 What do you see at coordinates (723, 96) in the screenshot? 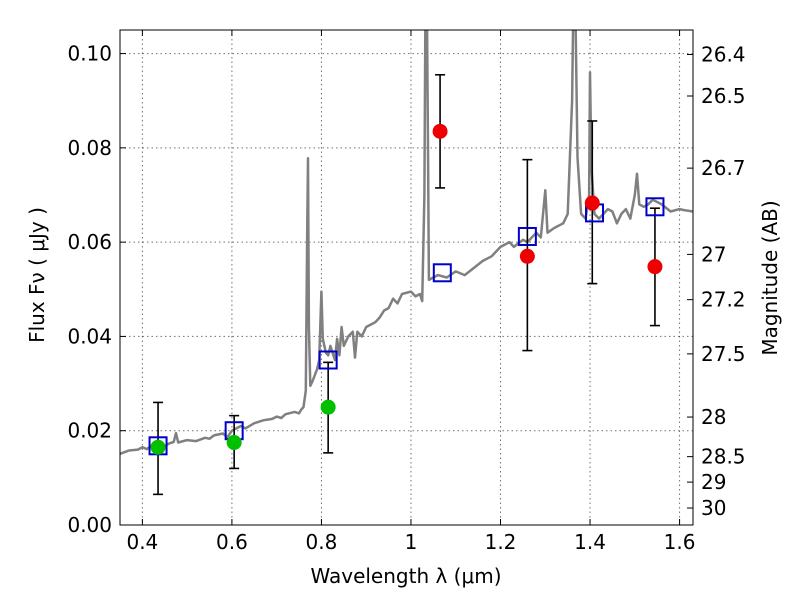
I see `mag-tick-label: 26.5` at bounding box center [723, 96].